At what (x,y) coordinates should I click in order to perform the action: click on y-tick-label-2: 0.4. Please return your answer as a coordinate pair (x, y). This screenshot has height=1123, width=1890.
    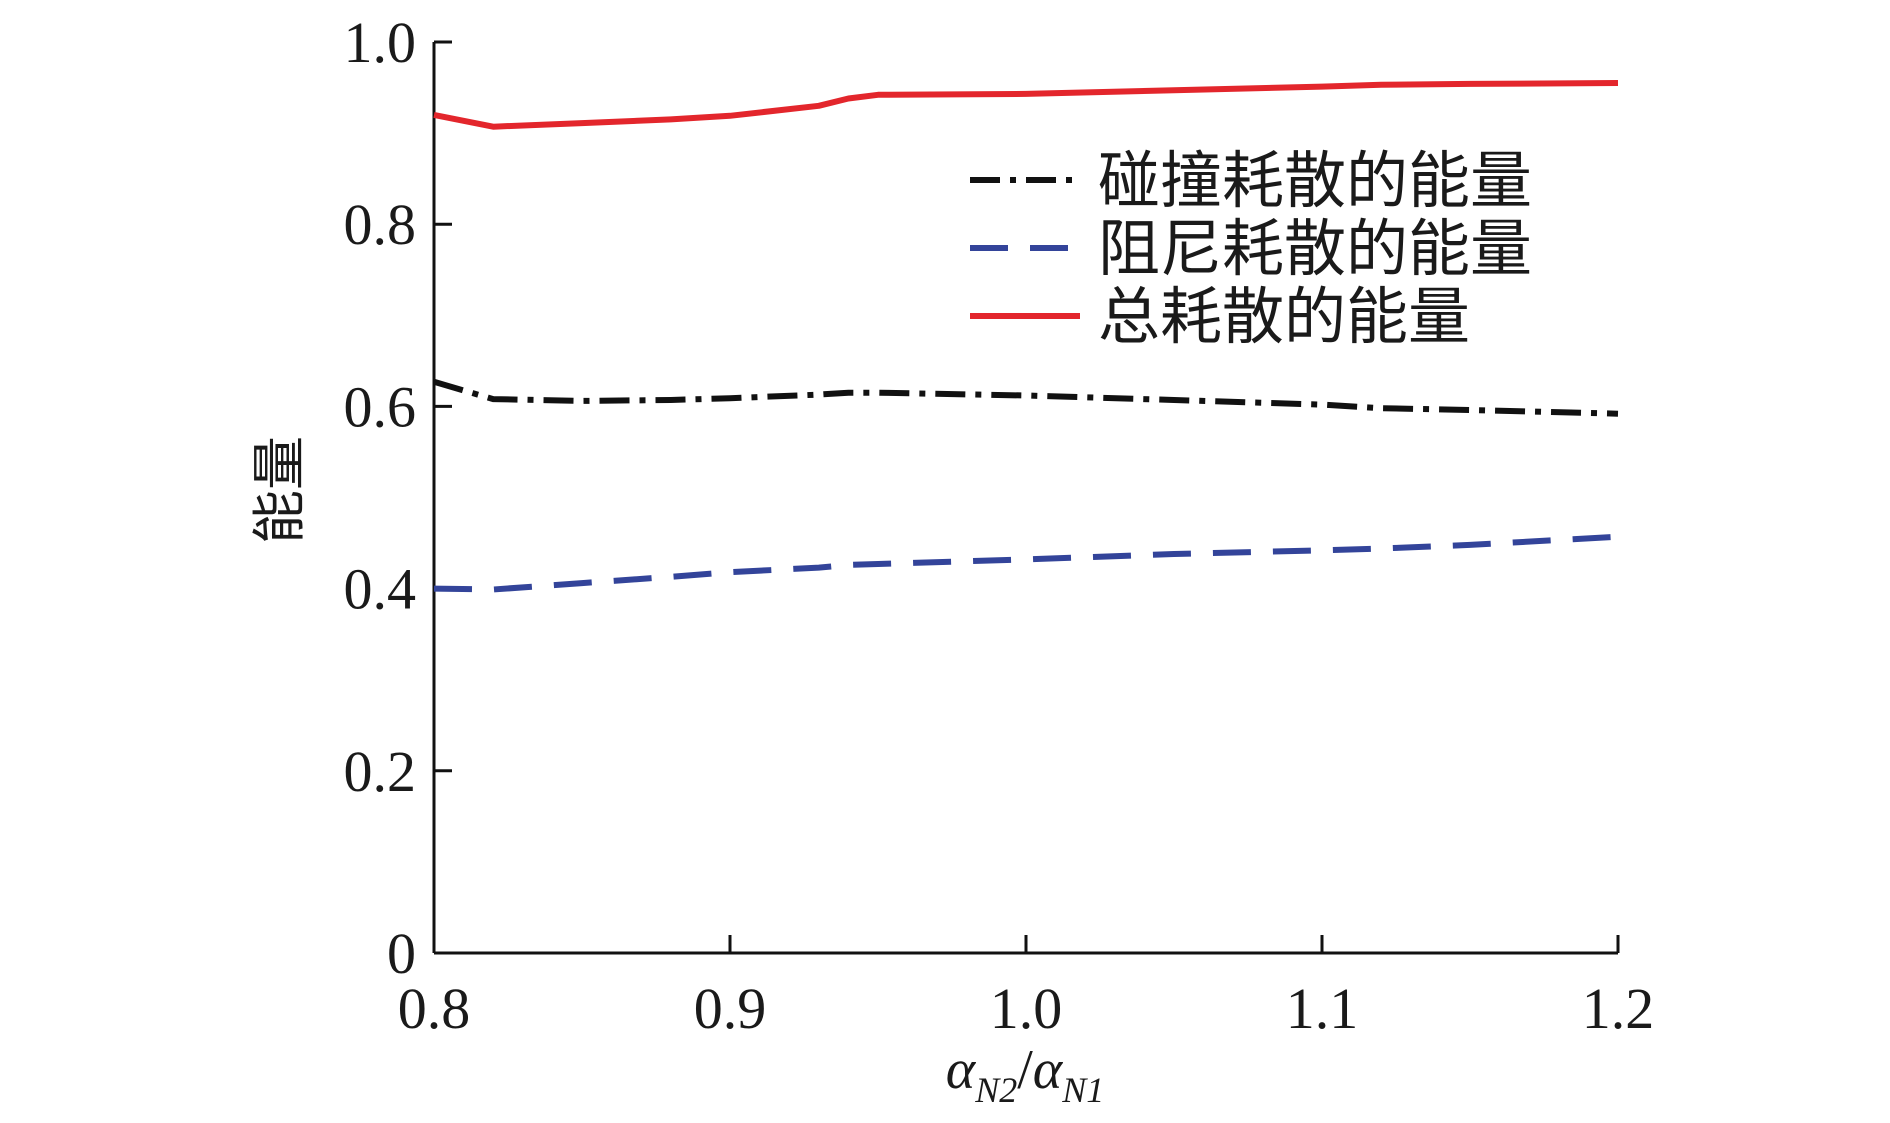
    Looking at the image, I should click on (380, 589).